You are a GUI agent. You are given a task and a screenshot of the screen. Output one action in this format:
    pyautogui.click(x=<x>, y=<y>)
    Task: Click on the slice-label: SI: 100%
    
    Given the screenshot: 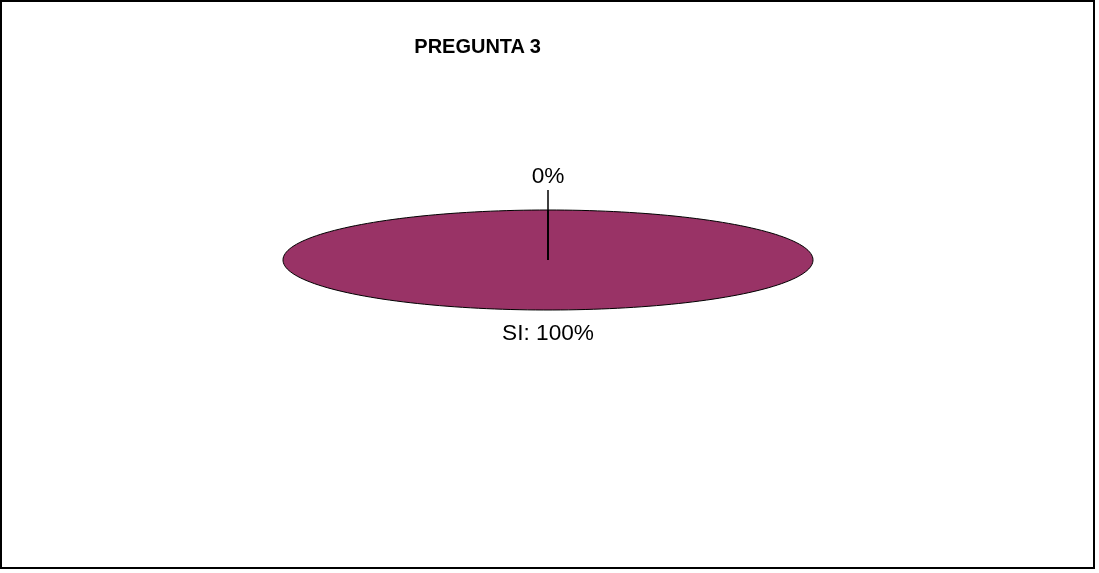 What is the action you would take?
    pyautogui.click(x=548, y=332)
    